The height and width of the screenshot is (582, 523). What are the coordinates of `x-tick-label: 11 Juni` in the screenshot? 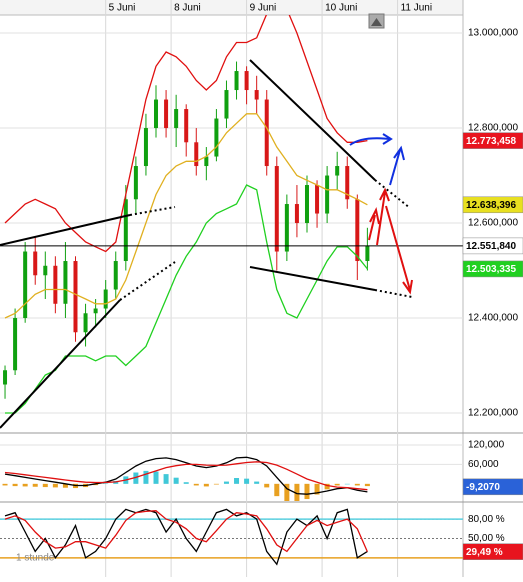 It's located at (417, 8).